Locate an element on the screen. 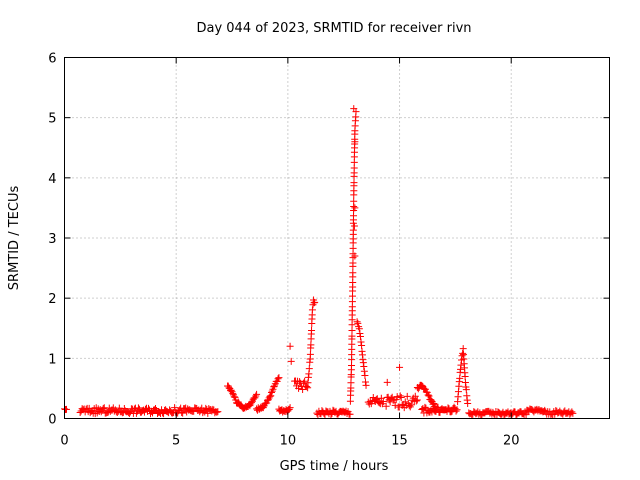 This screenshot has width=640, height=480. y-tick-label: 2 is located at coordinates (52, 299).